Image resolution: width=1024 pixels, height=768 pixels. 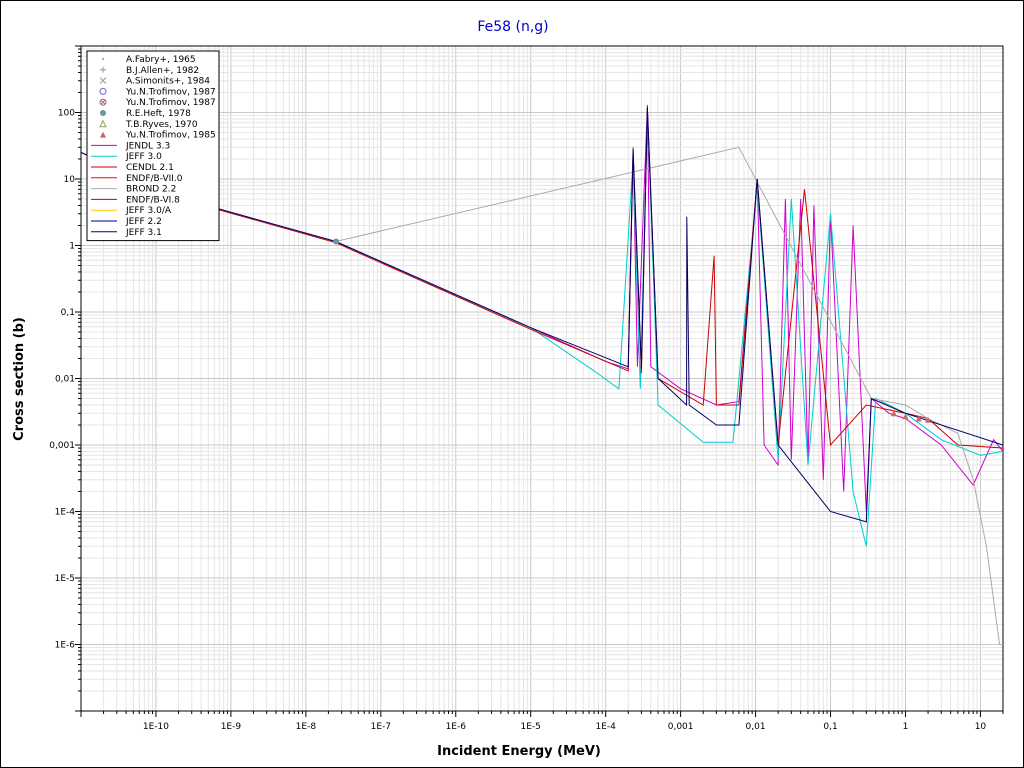 What do you see at coordinates (162, 71) in the screenshot?
I see `legend-entry-label: B.J.Allen+, 1982` at bounding box center [162, 71].